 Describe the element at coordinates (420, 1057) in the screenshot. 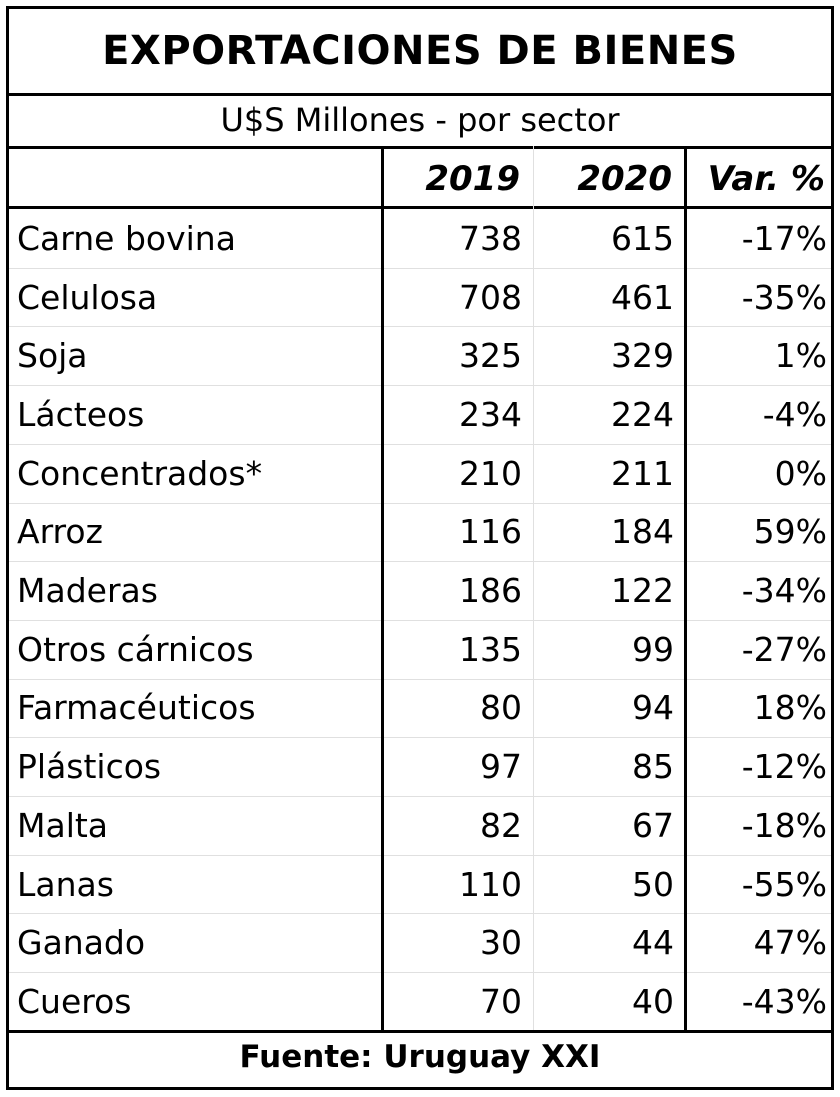

I see `source-note: Fuente: Uruguay XXI` at that location.